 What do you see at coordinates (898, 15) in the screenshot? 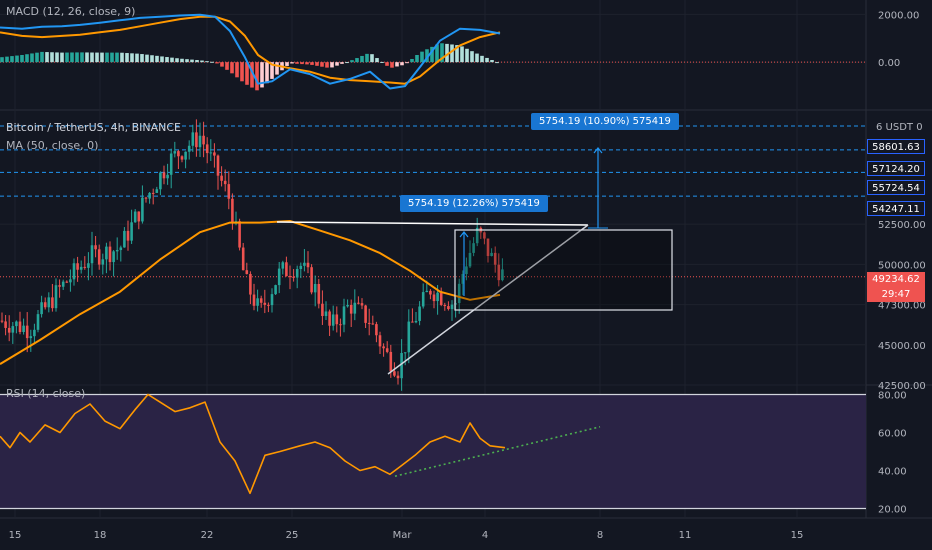
I see `macd-y-tick-0: 2000.00` at bounding box center [898, 15].